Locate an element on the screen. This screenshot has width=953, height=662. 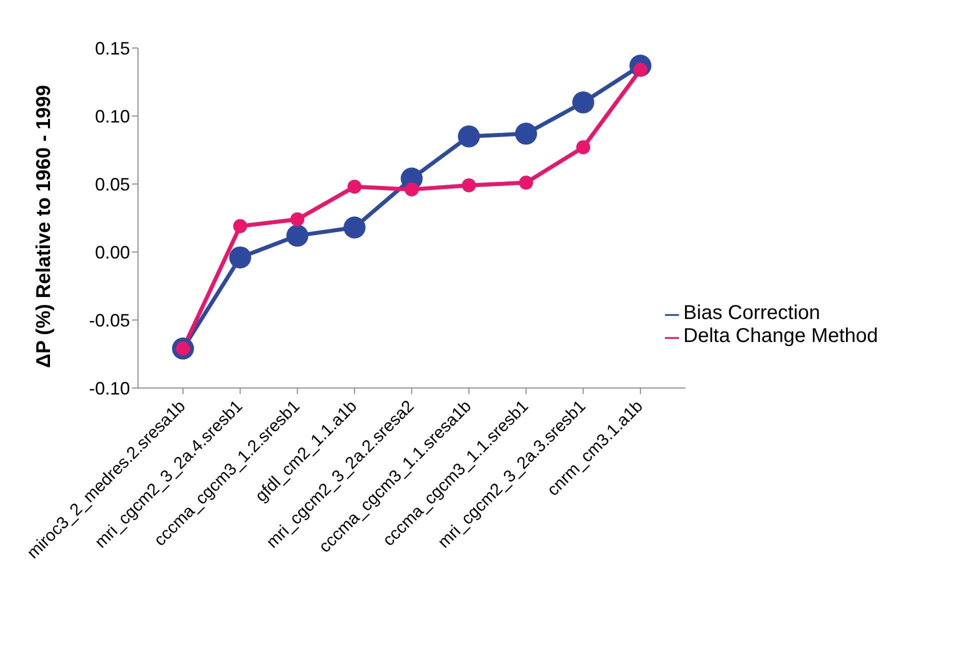
y-tick-label: 0.00 is located at coordinates (112, 252).